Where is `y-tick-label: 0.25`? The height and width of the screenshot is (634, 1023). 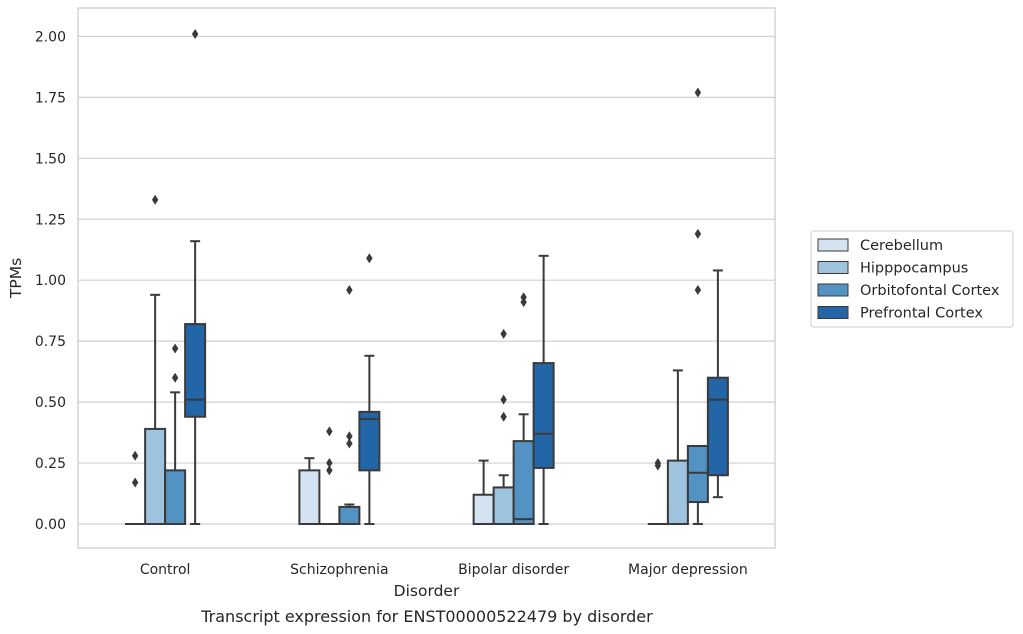 y-tick-label: 0.25 is located at coordinates (50, 464).